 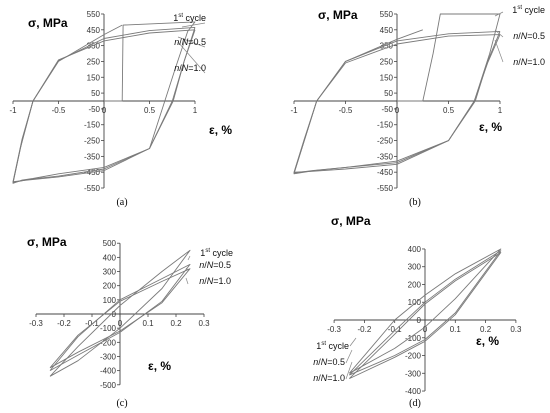 I want to click on y-tick-label: 450, so click(x=387, y=30).